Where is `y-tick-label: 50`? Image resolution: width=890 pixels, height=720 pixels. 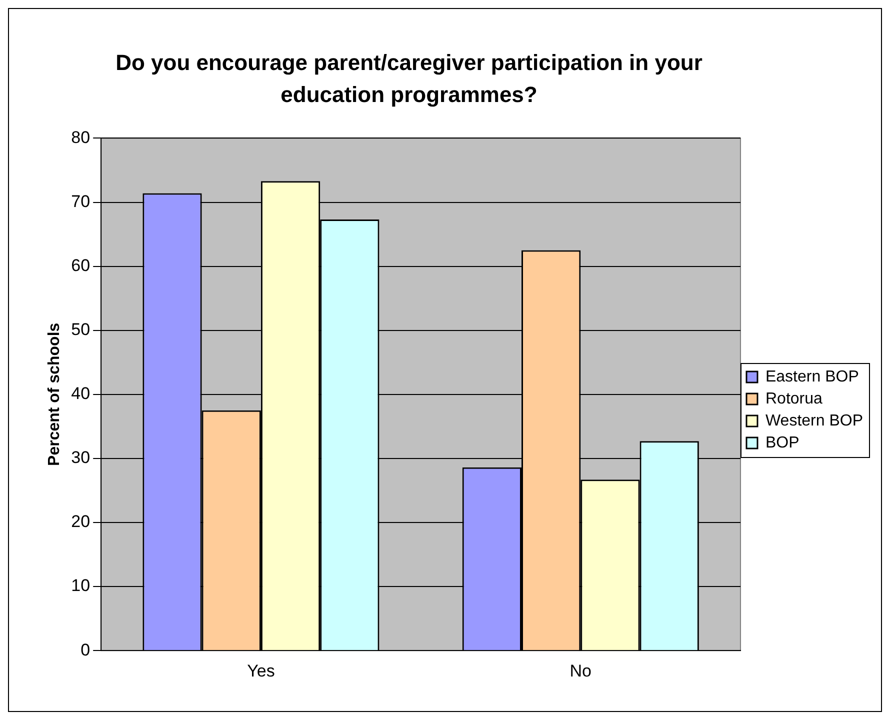
y-tick-label: 50 is located at coordinates (80, 330).